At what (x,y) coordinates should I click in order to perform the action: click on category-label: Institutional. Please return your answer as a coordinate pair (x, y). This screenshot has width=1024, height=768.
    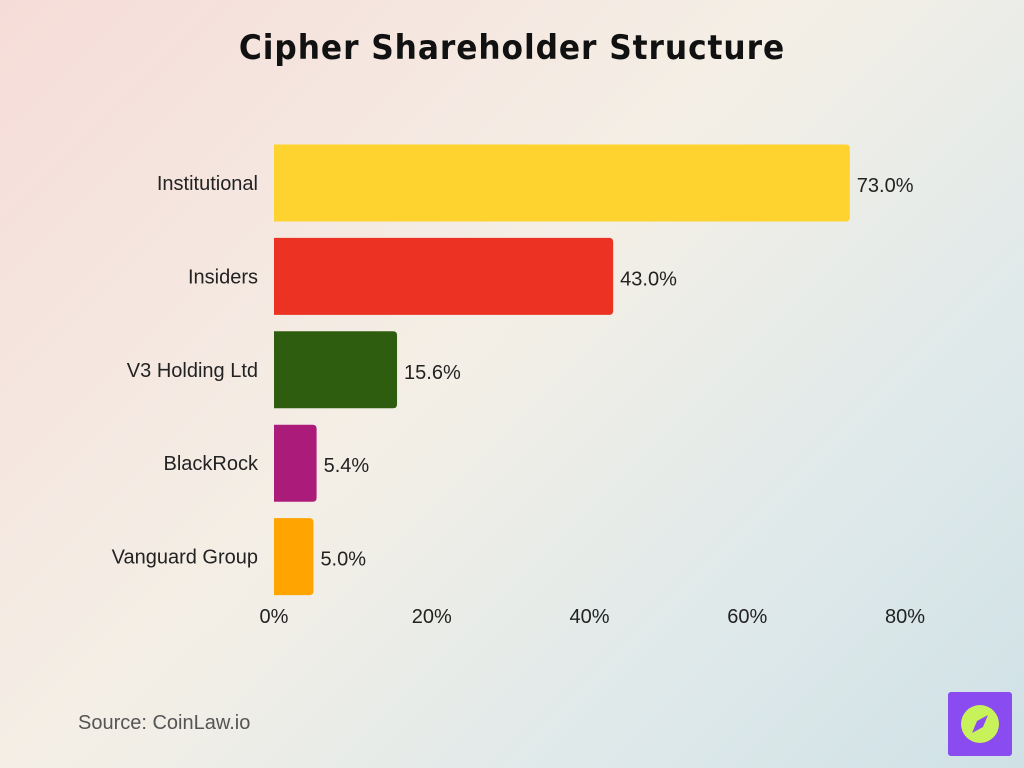
    Looking at the image, I should click on (207, 184).